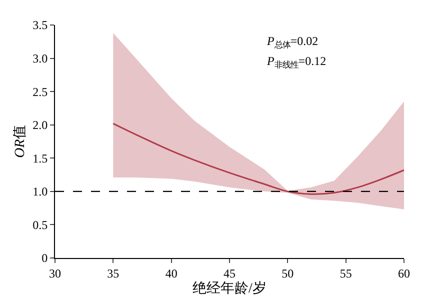  Describe the element at coordinates (296, 62) in the screenshot. I see `annotation: P$_{非线性}$=0.12` at that location.